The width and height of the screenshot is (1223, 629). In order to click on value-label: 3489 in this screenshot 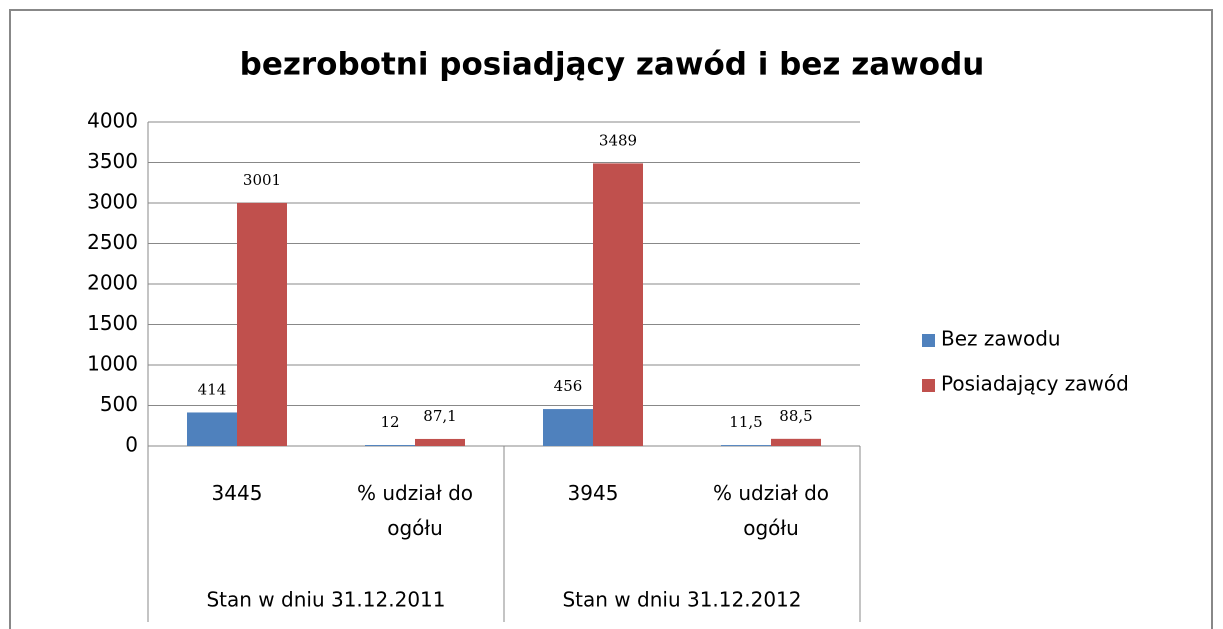, I will do `click(618, 140)`.